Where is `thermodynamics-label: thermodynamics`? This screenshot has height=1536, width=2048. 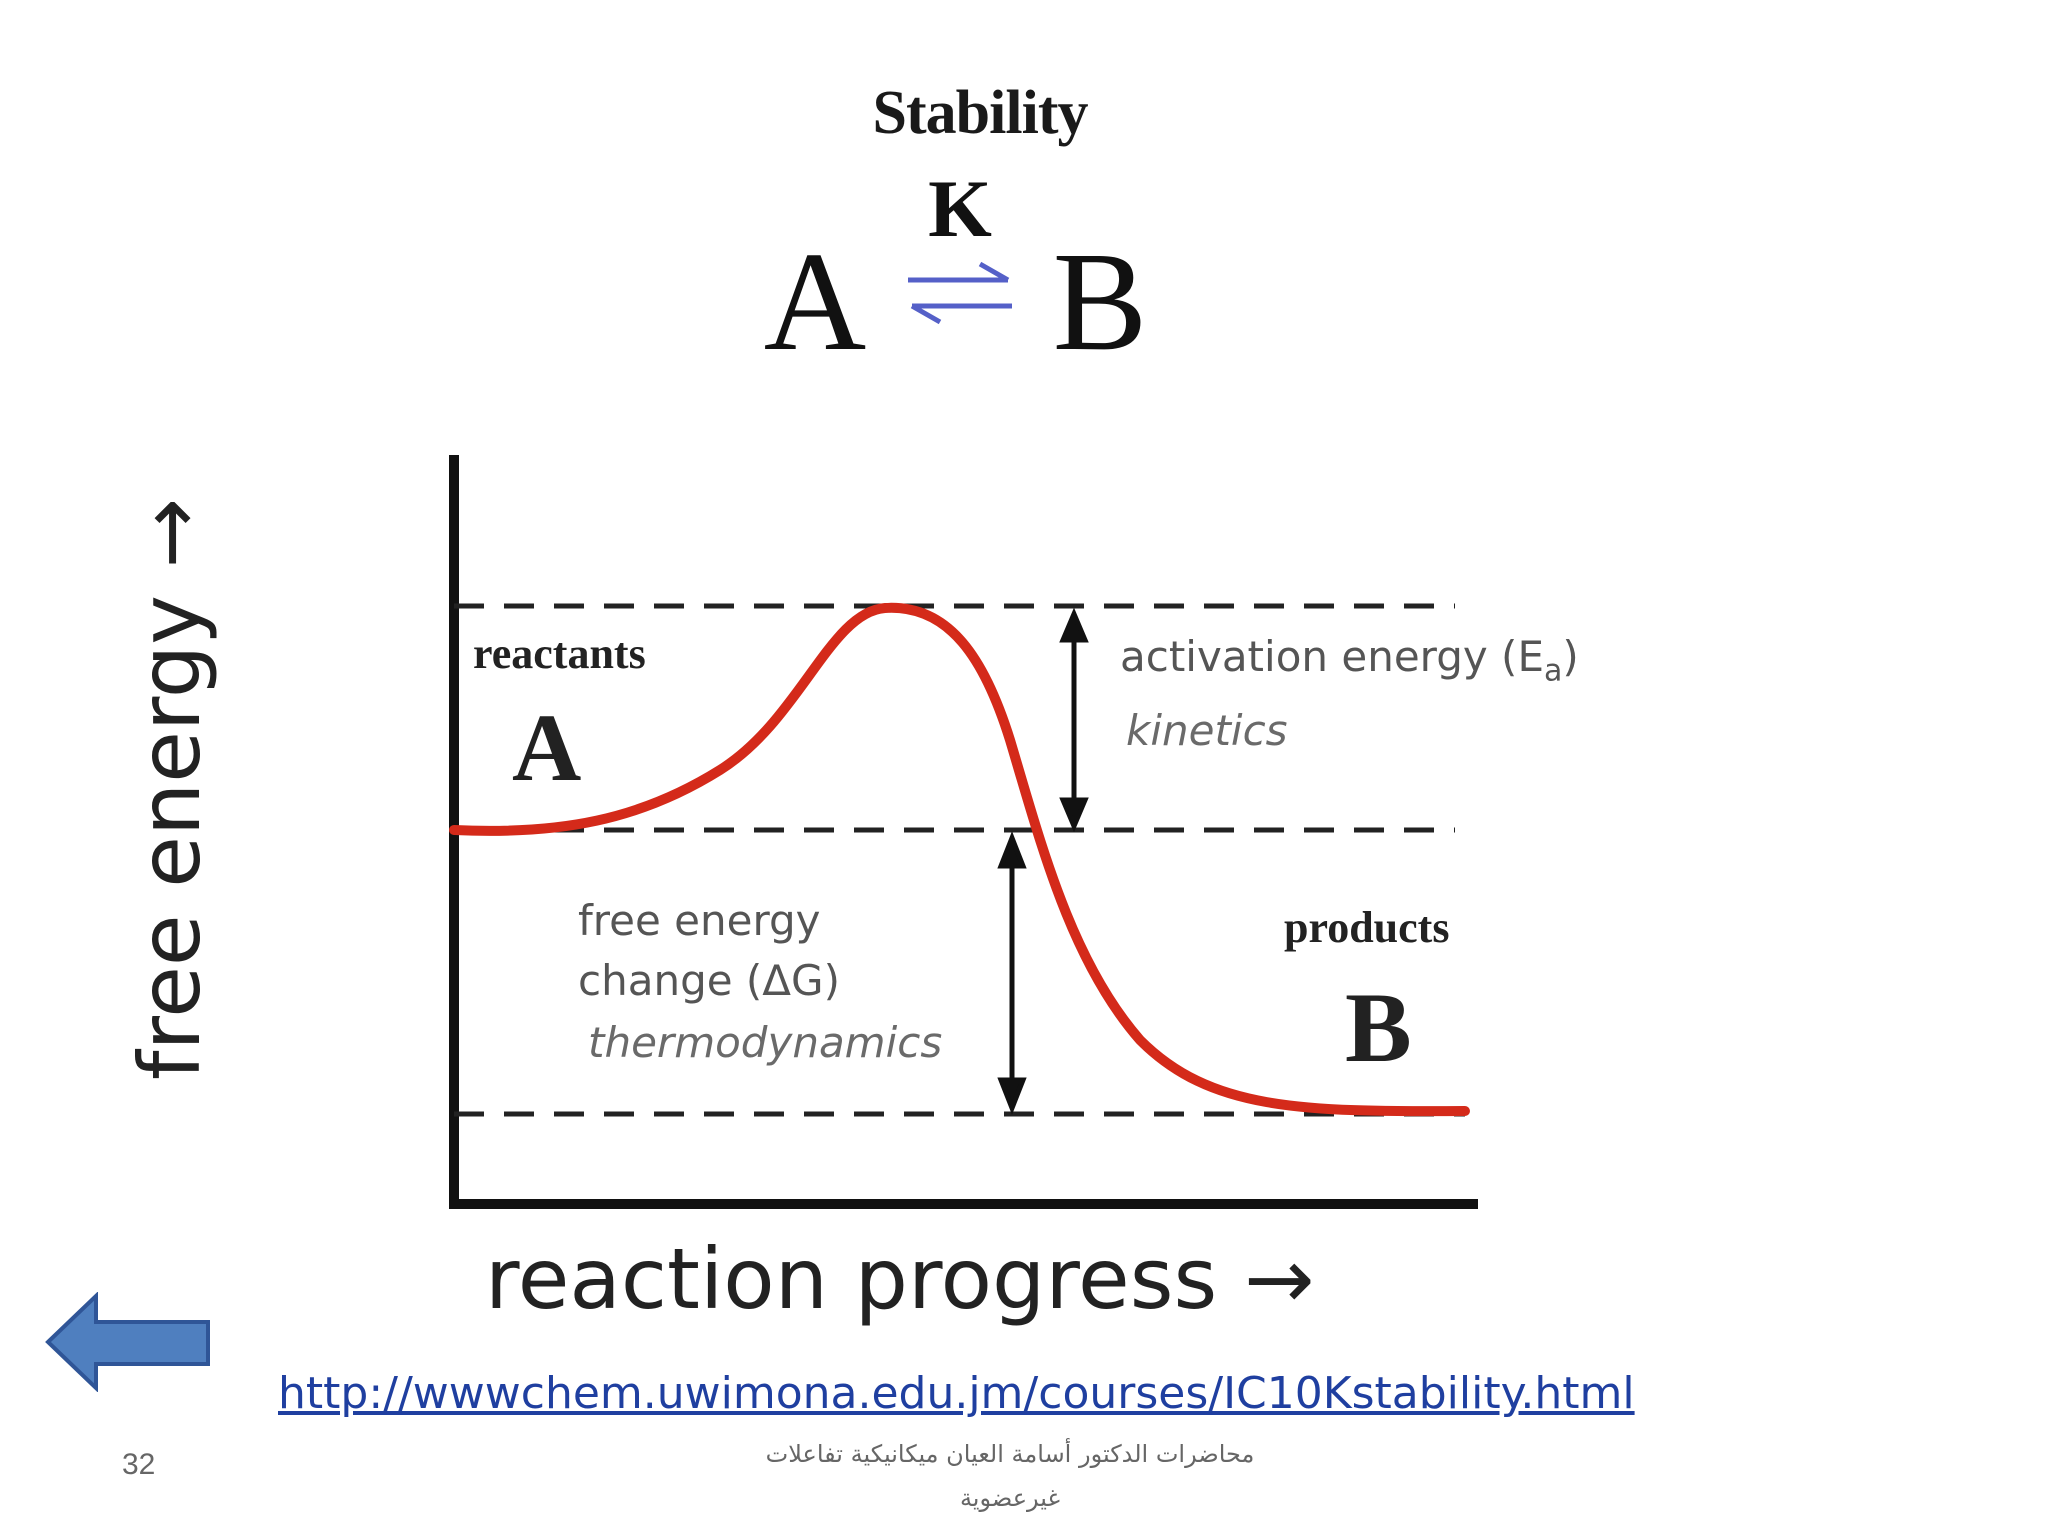 thermodynamics-label: thermodynamics is located at coordinates (765, 1042).